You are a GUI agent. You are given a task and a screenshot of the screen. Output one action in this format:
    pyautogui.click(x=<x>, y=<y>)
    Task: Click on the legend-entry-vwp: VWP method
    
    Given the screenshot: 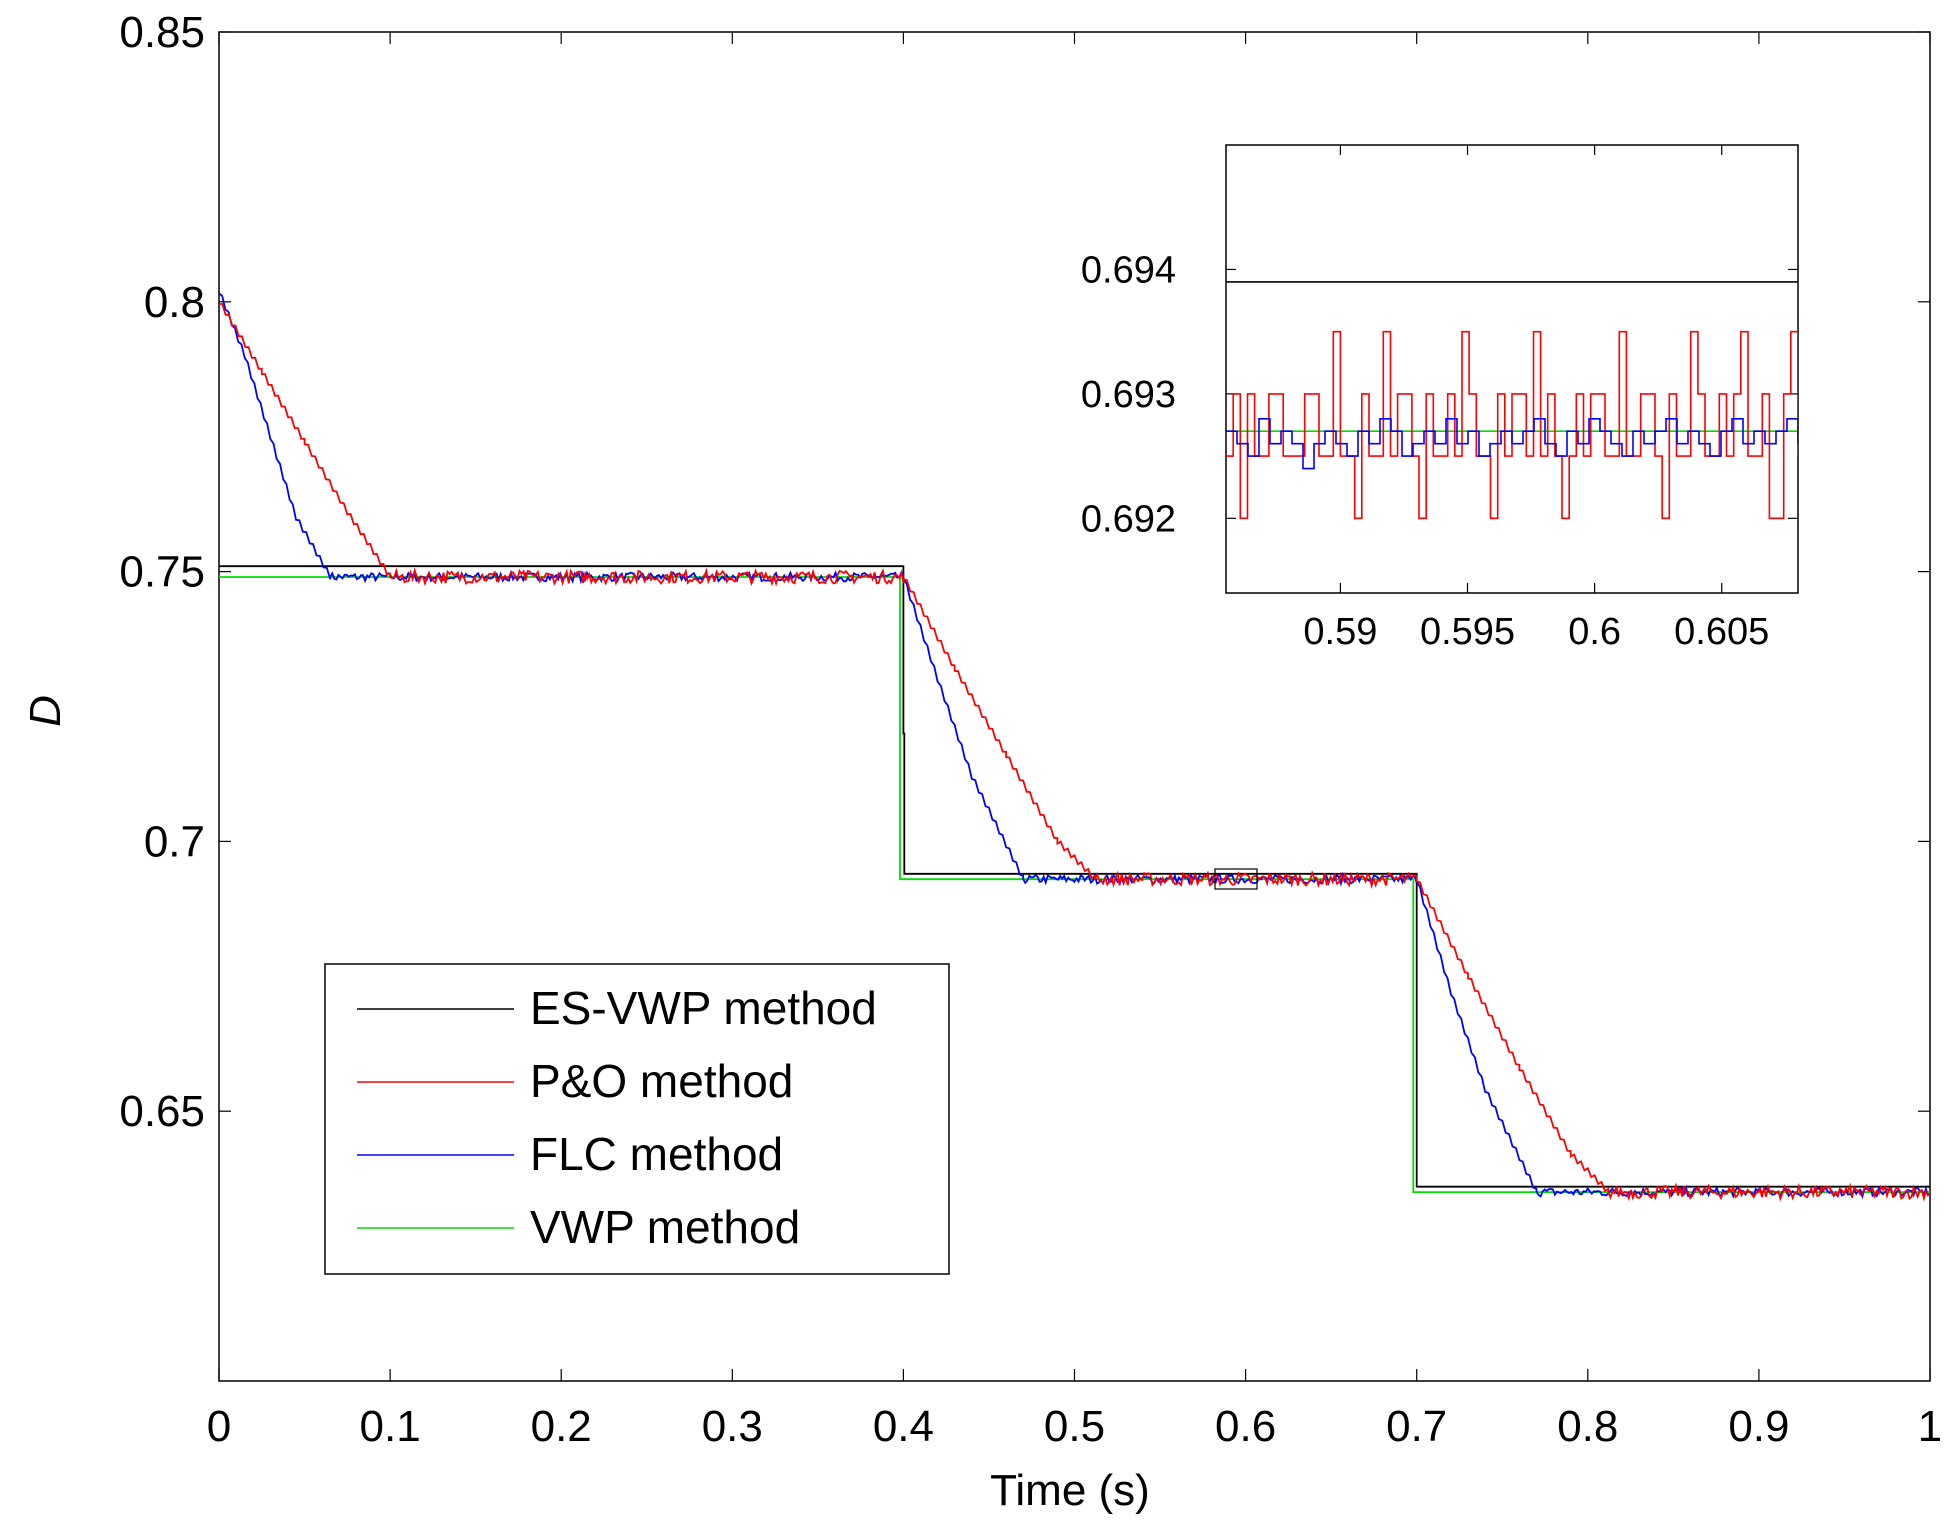 What is the action you would take?
    pyautogui.click(x=578, y=1227)
    